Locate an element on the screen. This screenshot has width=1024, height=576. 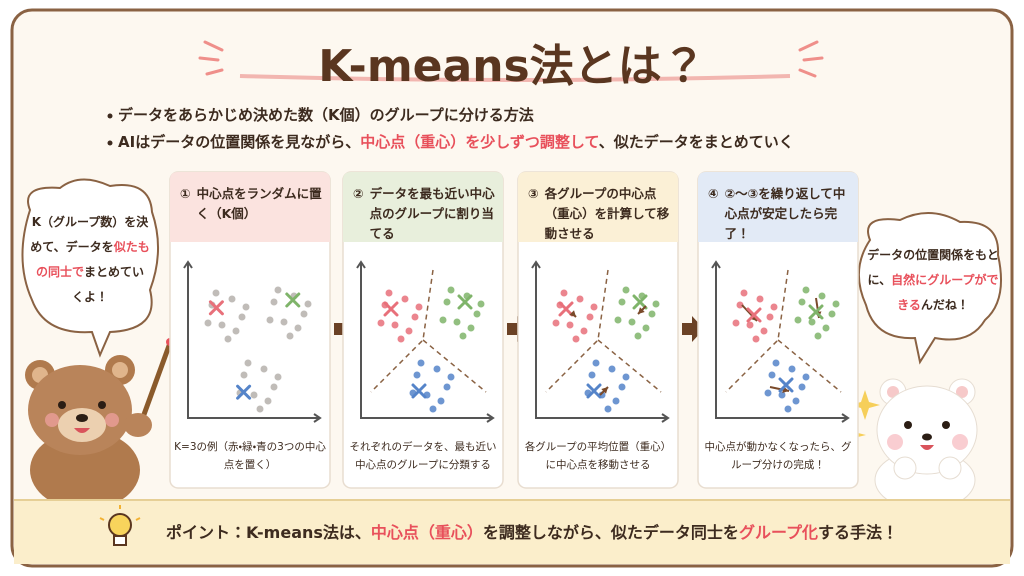
text-segment: 自然に is located at coordinates (909, 280).